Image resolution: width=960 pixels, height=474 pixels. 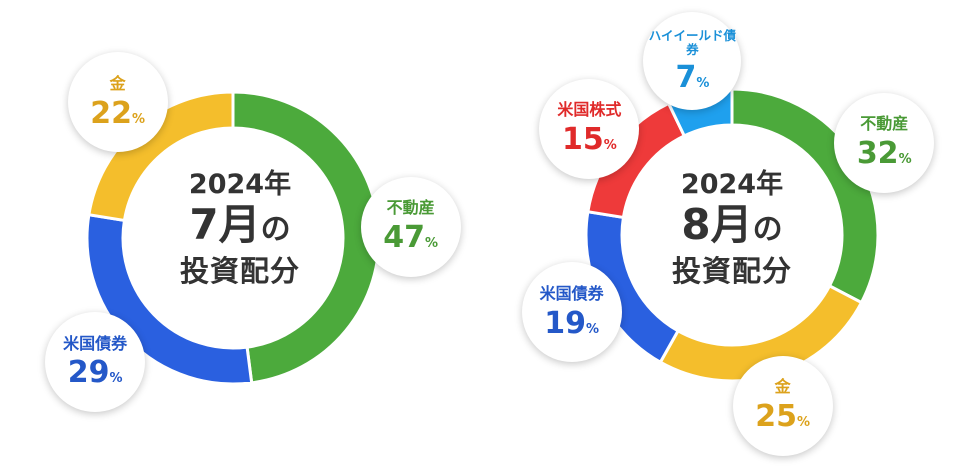 What do you see at coordinates (572, 323) in the screenshot?
I see `slice-value: 19%` at bounding box center [572, 323].